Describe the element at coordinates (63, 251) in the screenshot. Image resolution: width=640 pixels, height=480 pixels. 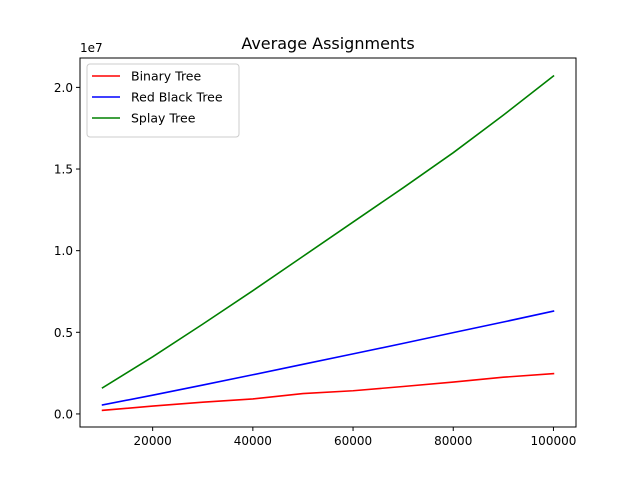
I see `y-tick-label: 1.0` at that location.